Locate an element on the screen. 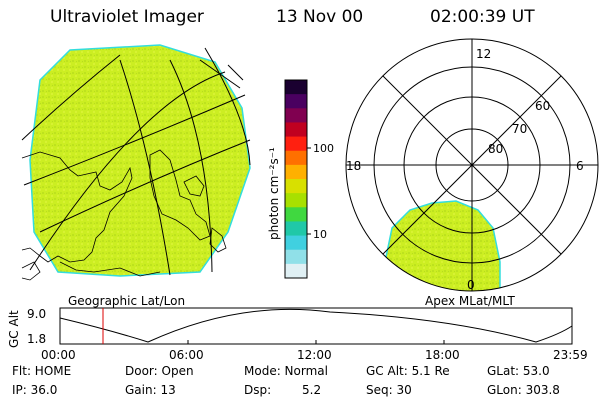 This screenshot has width=600, height=400. altitude-xlabel-2: 12:00 is located at coordinates (314, 355).